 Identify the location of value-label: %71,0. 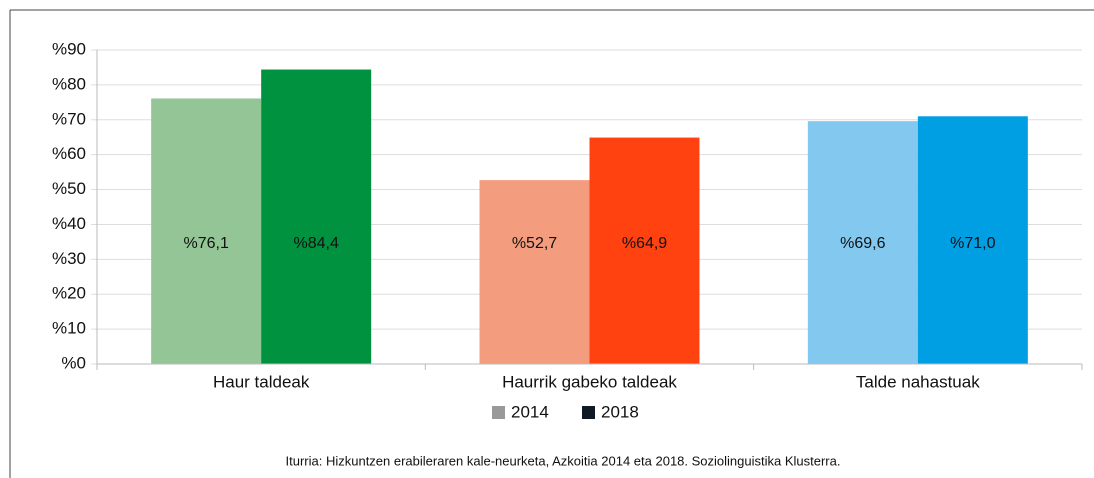
(972, 243).